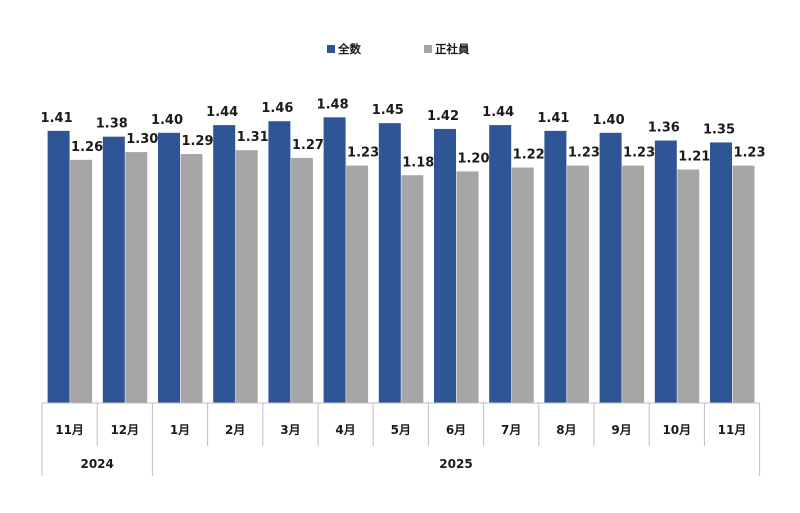 This screenshot has height=513, width=800. Describe the element at coordinates (676, 430) in the screenshot. I see `x-tick-label: 10月` at that location.